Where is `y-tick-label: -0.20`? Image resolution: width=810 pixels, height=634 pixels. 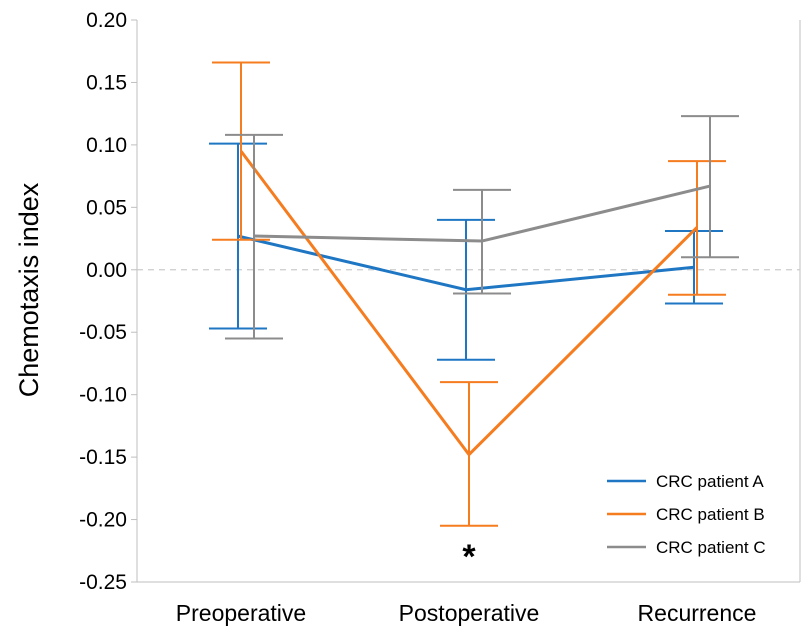
y-tick-label: -0.20 is located at coordinates (103, 520).